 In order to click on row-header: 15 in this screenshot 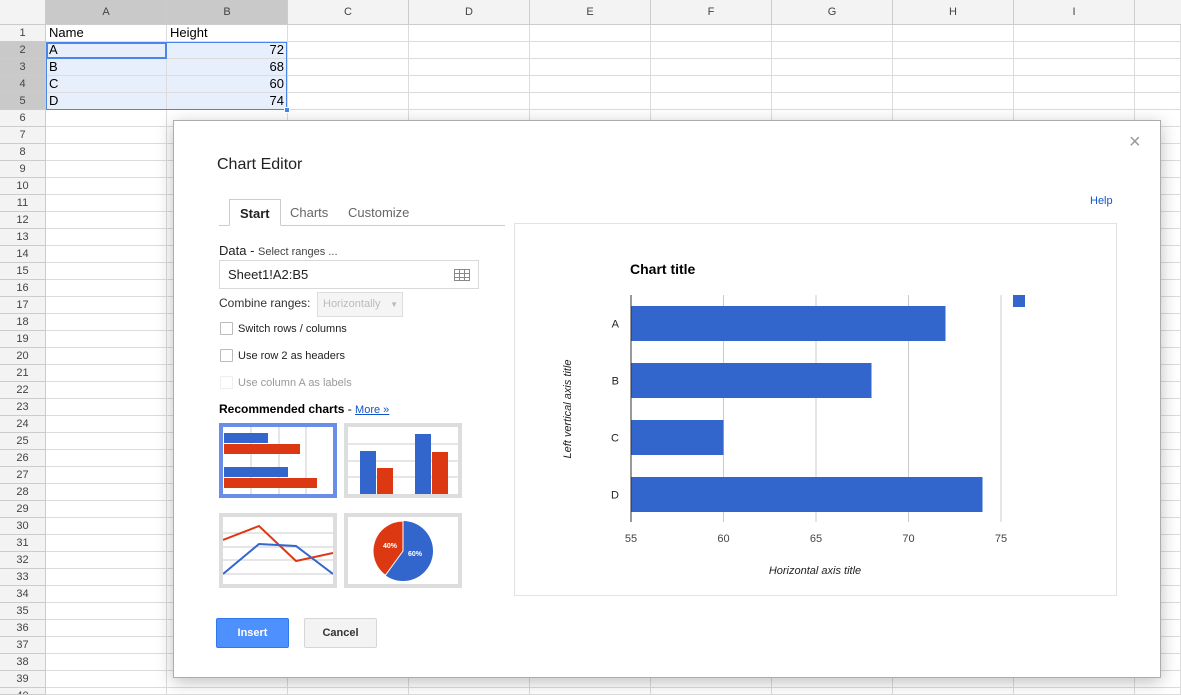, I will do `click(23, 271)`.